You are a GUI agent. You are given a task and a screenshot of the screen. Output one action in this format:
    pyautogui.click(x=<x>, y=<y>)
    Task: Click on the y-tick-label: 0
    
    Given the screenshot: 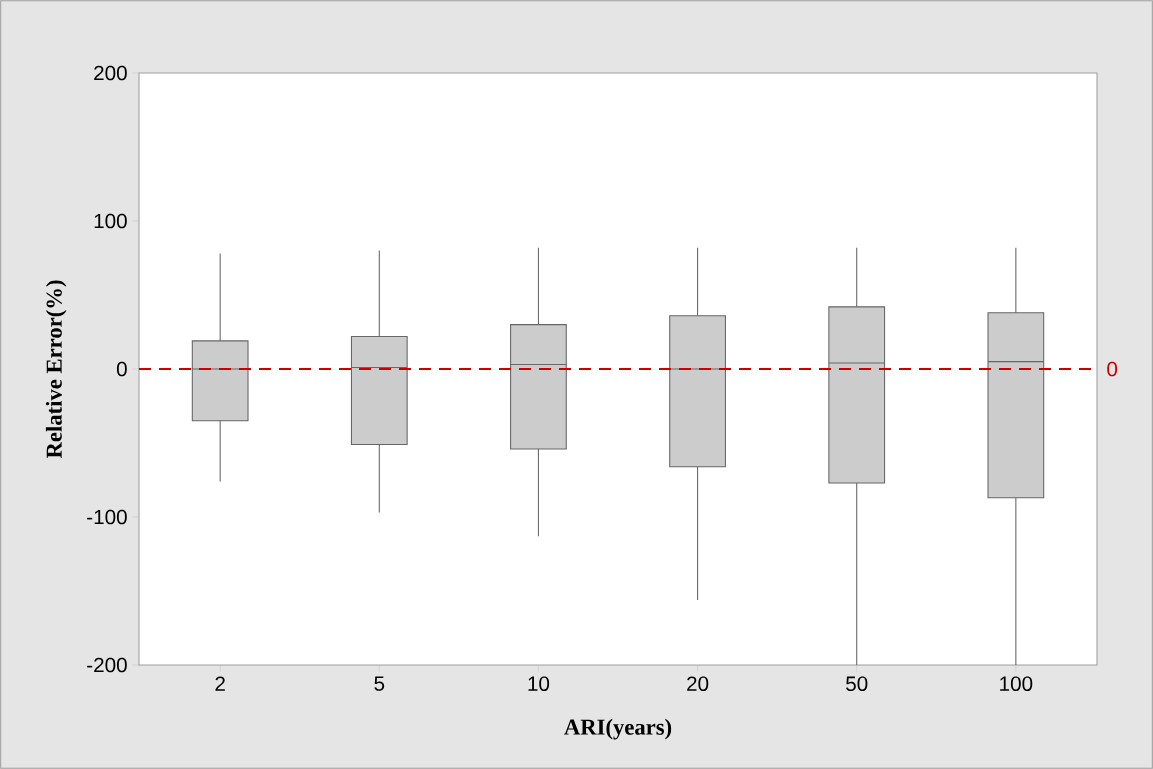 What is the action you would take?
    pyautogui.click(x=121, y=369)
    